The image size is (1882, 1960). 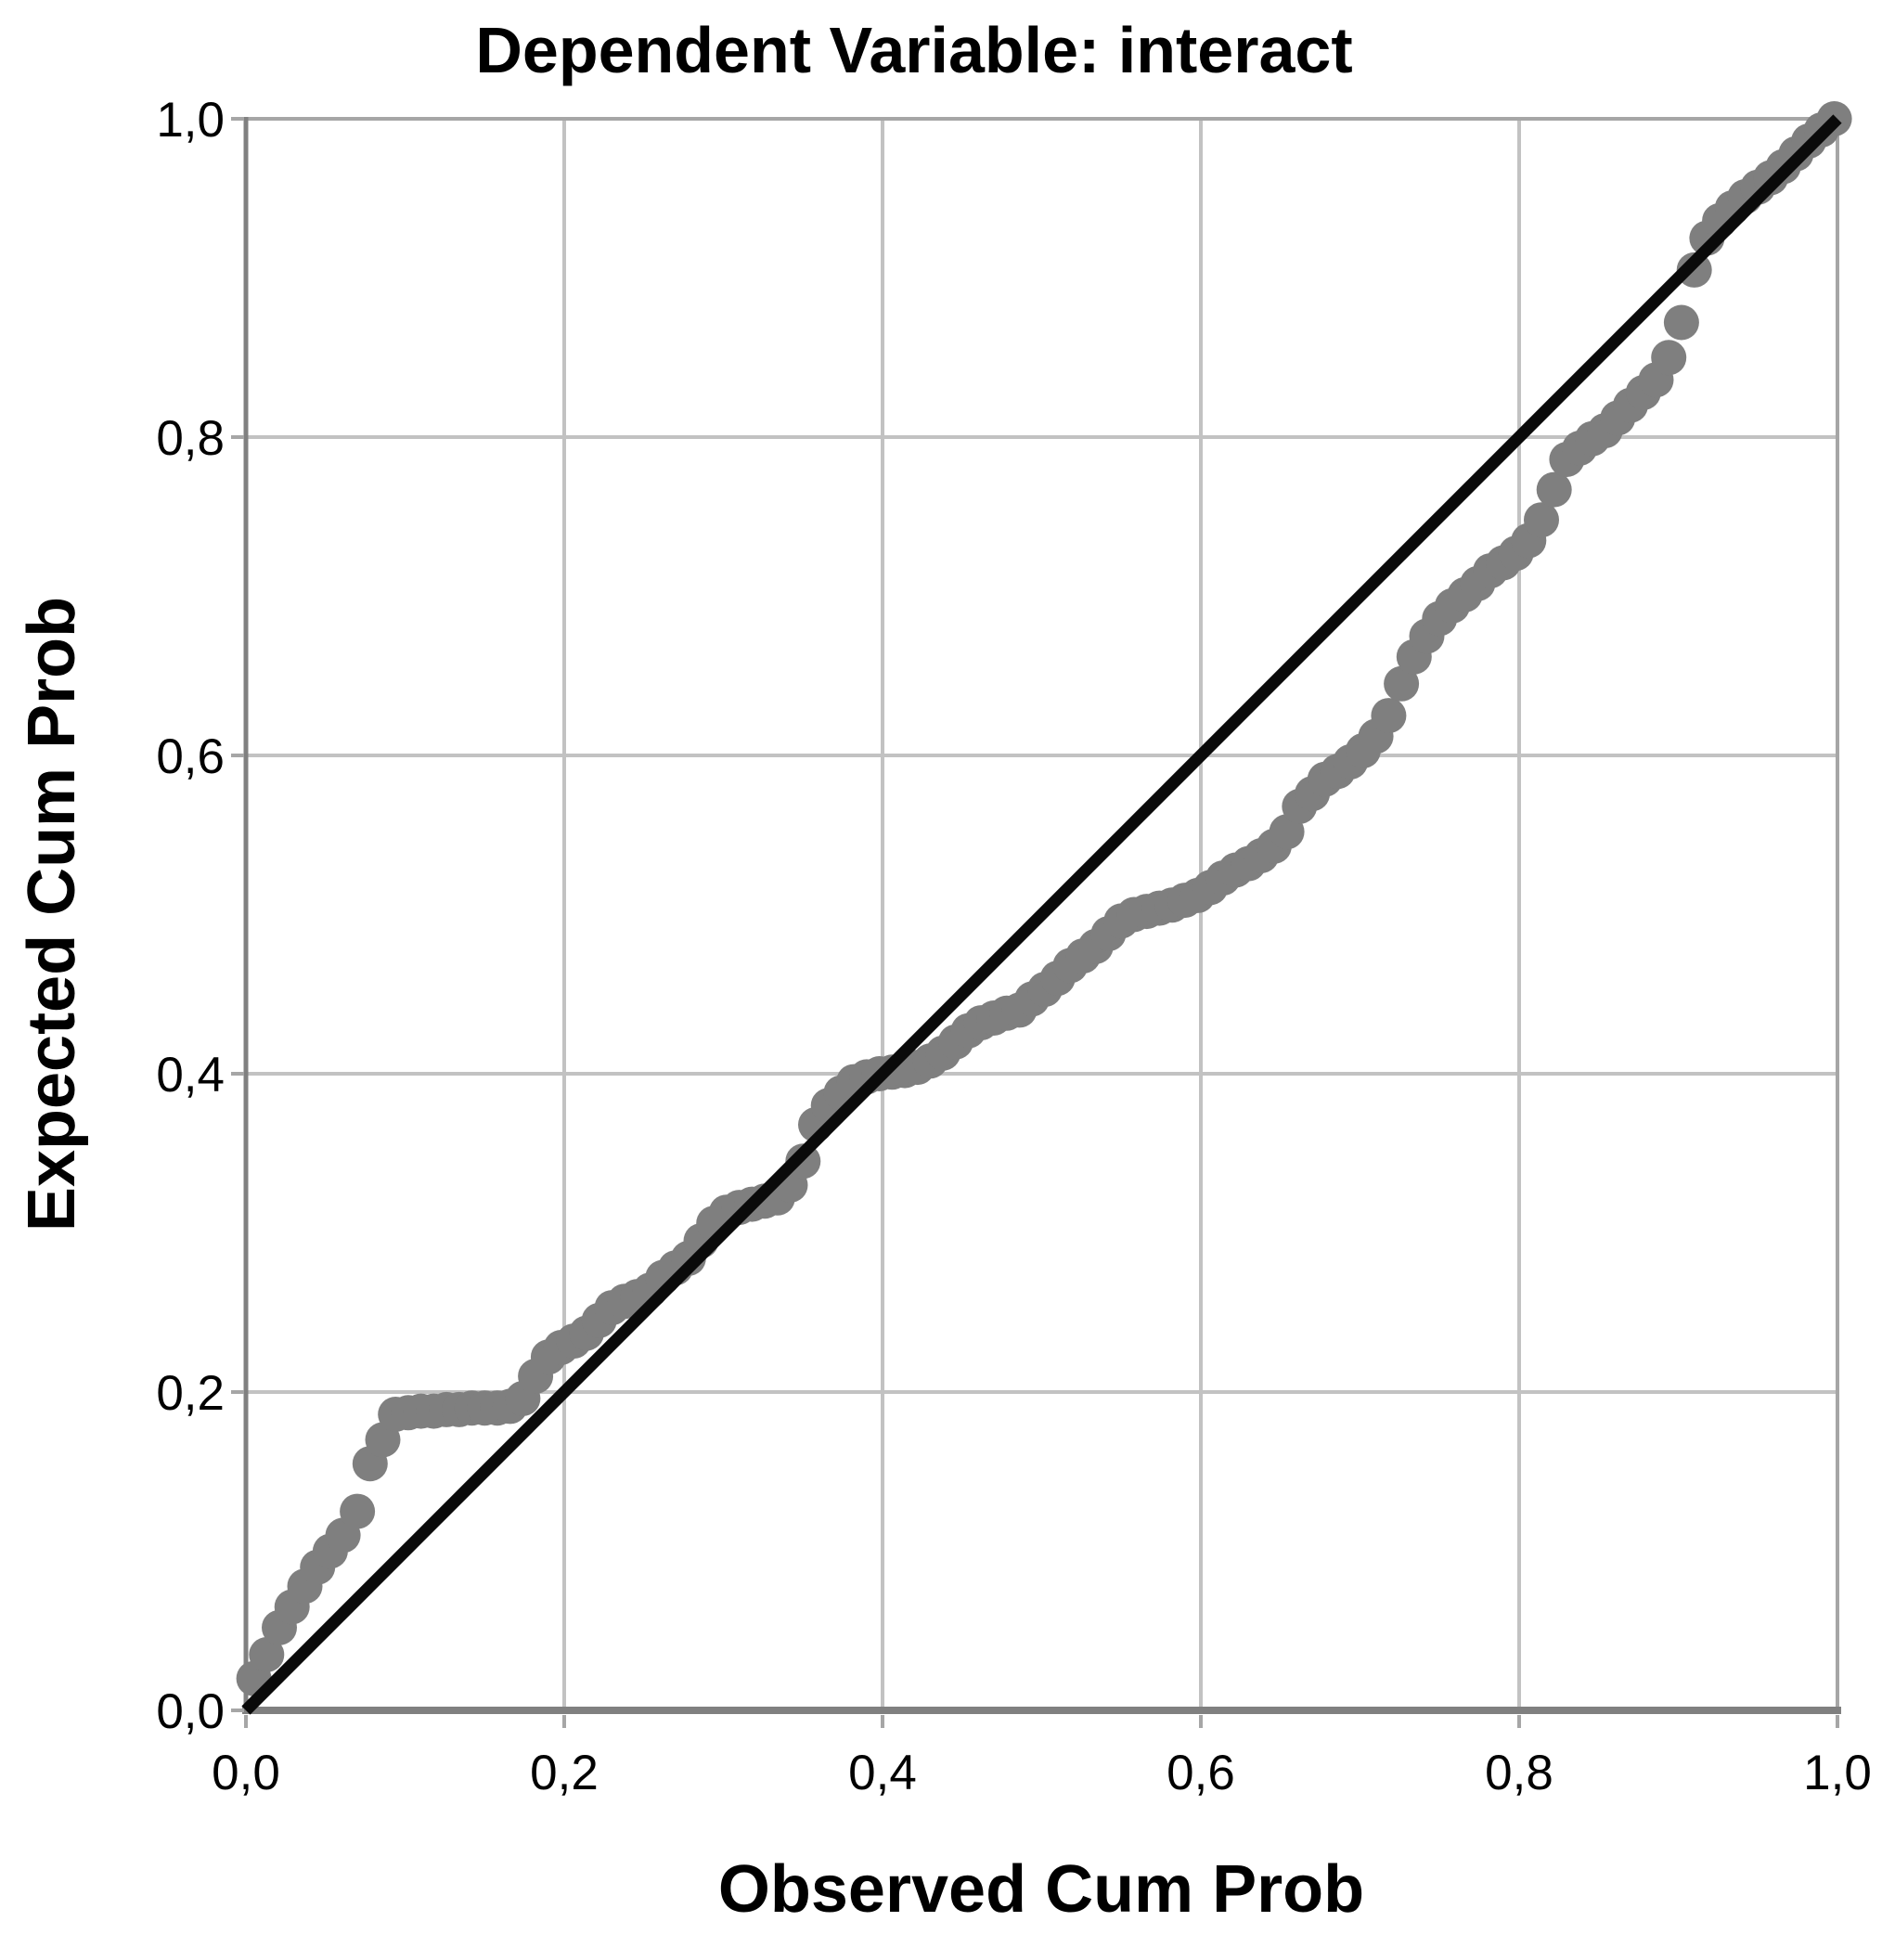 I want to click on y-tick-label-0: 0,0, so click(x=190, y=1711).